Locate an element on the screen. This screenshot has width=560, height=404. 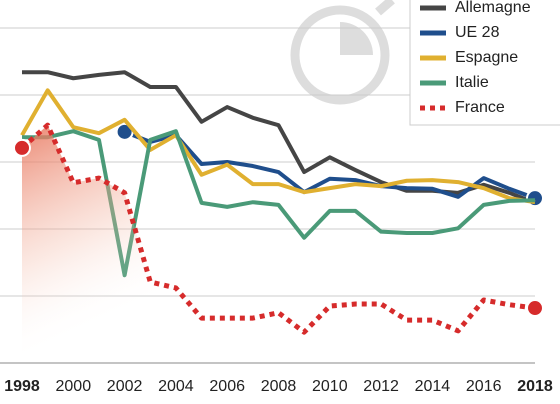
series-line is located at coordinates (329, 165).